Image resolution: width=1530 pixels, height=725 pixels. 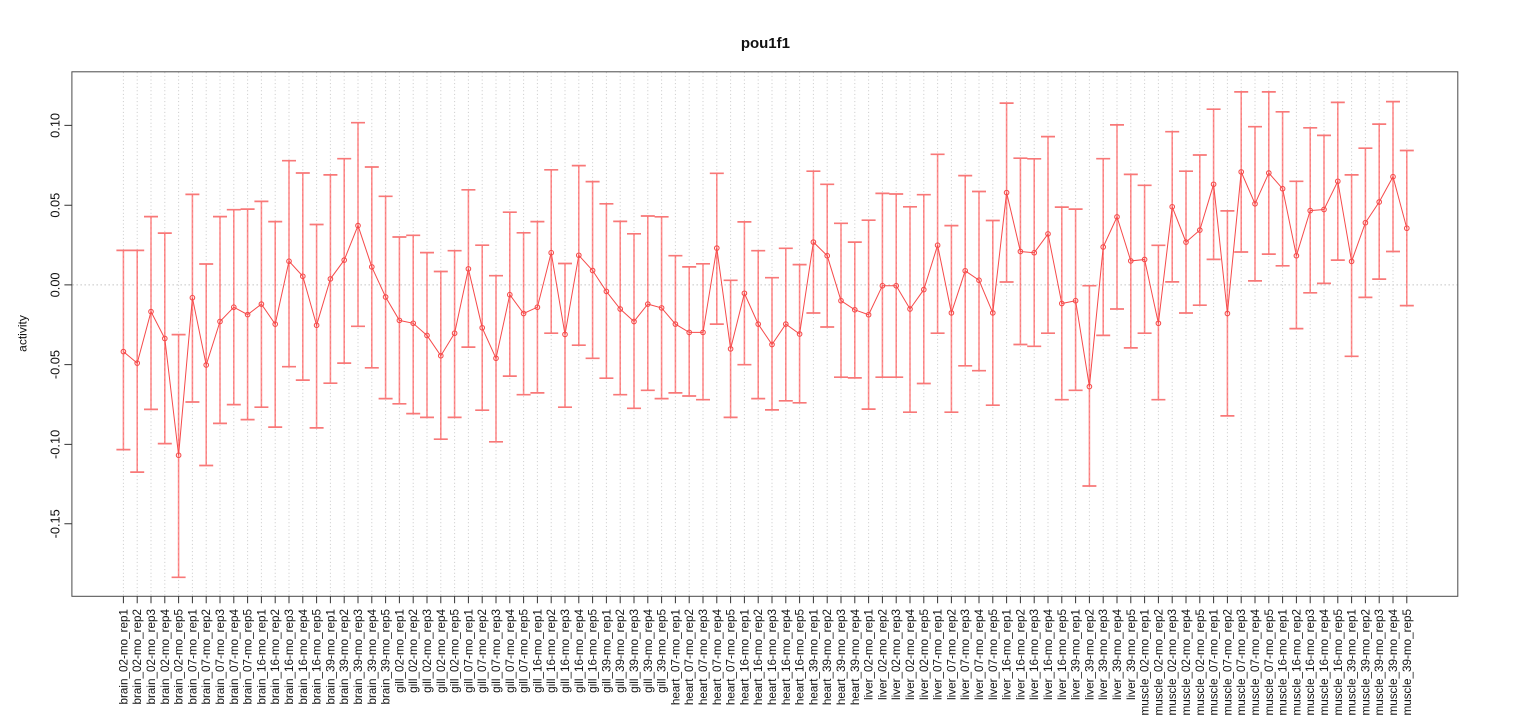 What do you see at coordinates (1393, 662) in the screenshot?
I see `svg-text: muscle_39-mo_rep4` at bounding box center [1393, 662].